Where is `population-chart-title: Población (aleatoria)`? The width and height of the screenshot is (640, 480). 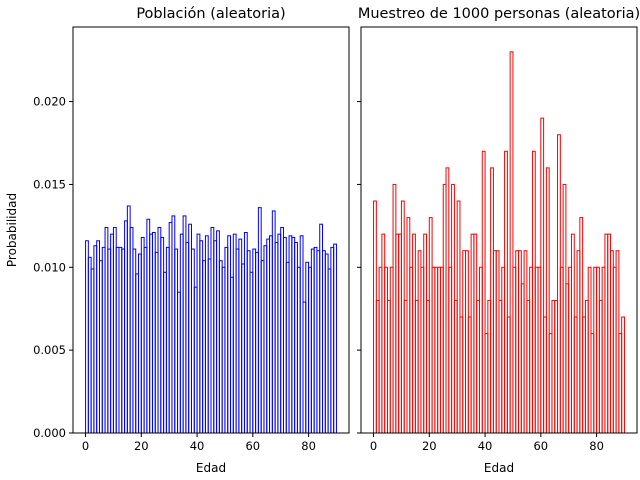 population-chart-title: Población (aleatoria) is located at coordinates (210, 14).